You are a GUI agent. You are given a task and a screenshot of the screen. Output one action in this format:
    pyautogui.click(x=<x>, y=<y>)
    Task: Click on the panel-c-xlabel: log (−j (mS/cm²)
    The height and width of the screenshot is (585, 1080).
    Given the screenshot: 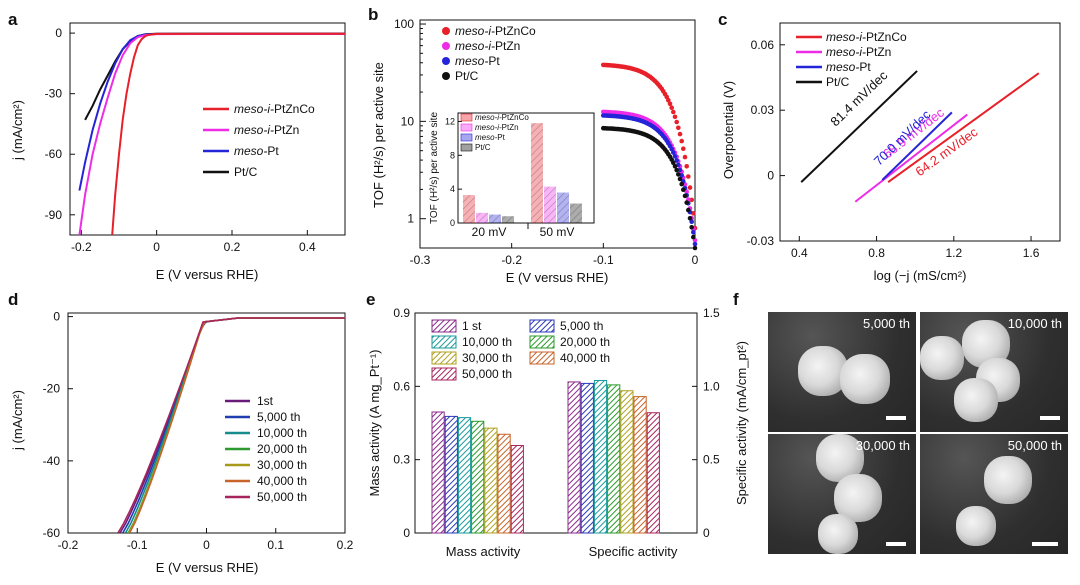 What is the action you would take?
    pyautogui.click(x=920, y=275)
    